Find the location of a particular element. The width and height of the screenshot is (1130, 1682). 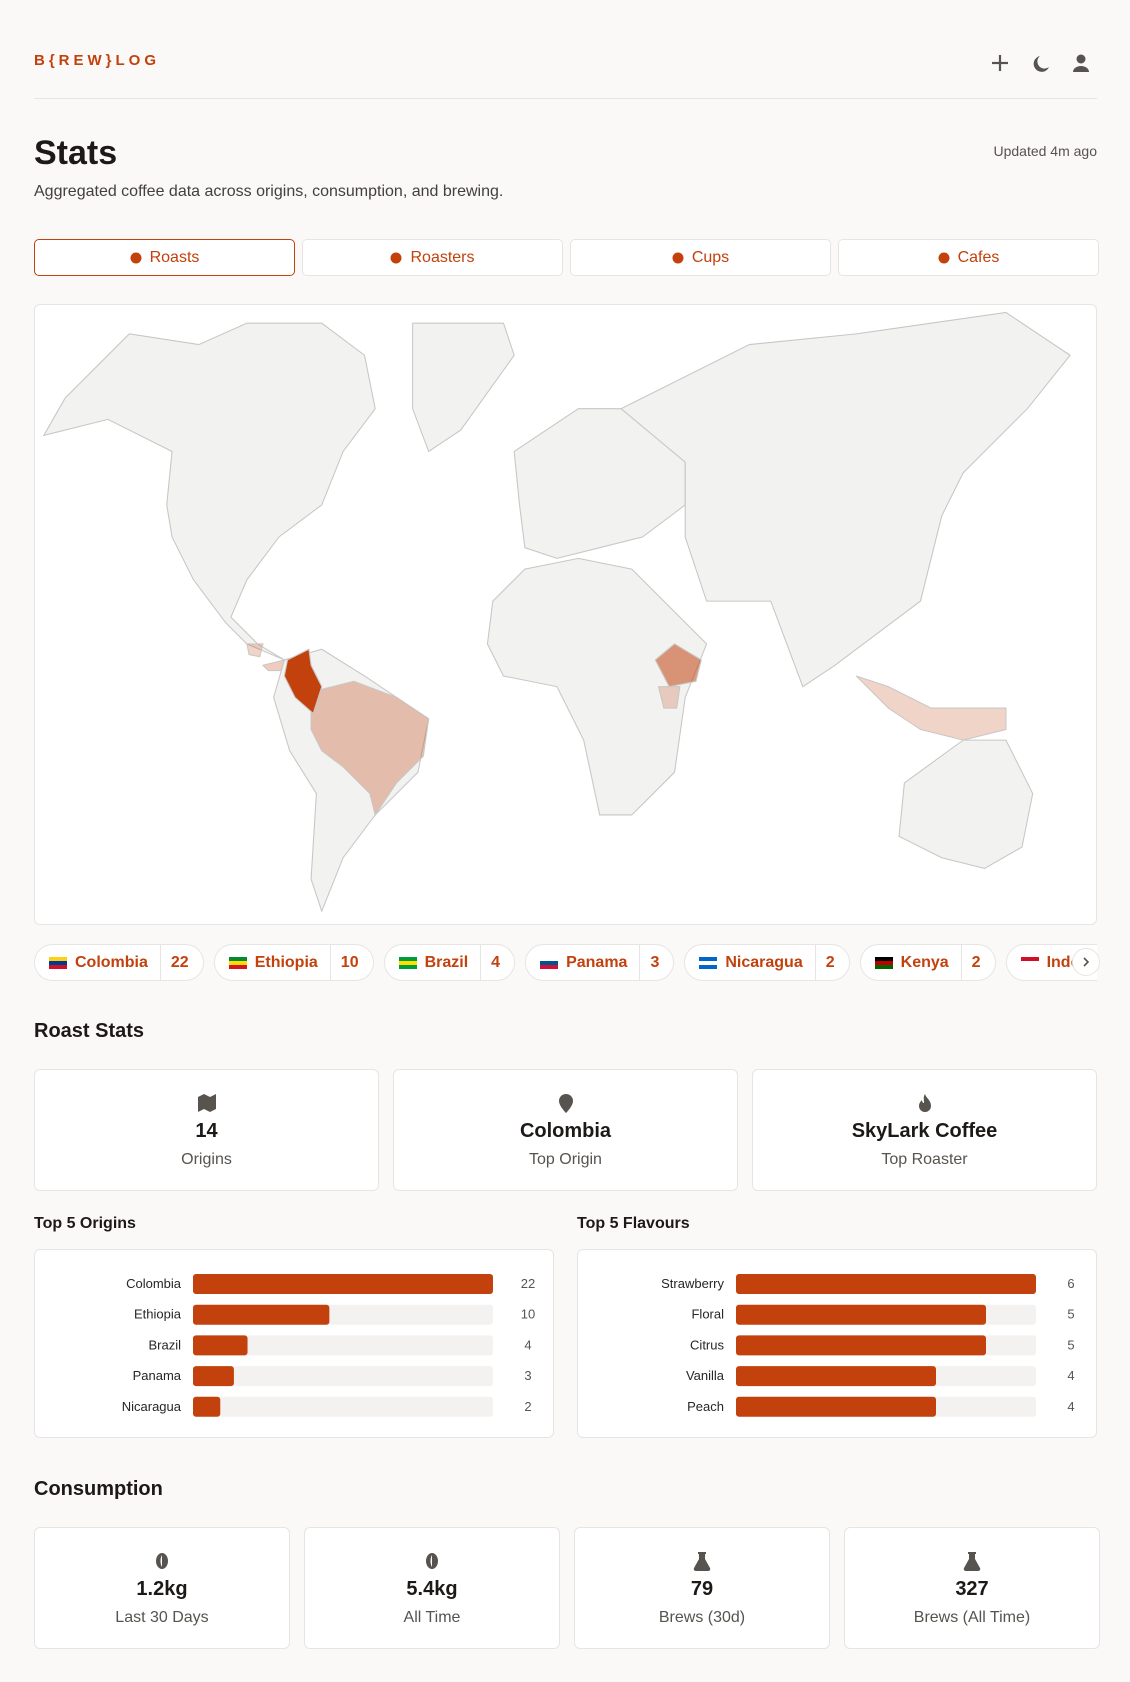

stat-card: SkyLark Coffee Top Roaster is located at coordinates (924, 1130).